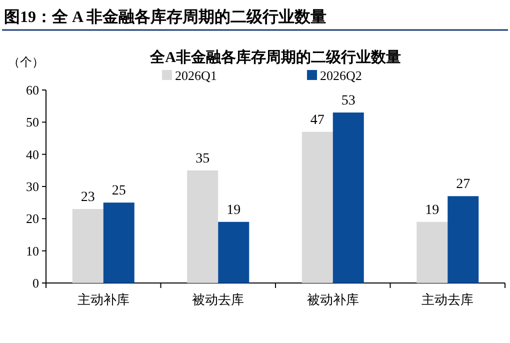 The height and width of the screenshot is (343, 510). I want to click on x-tick-label: 被动补库, so click(332, 299).